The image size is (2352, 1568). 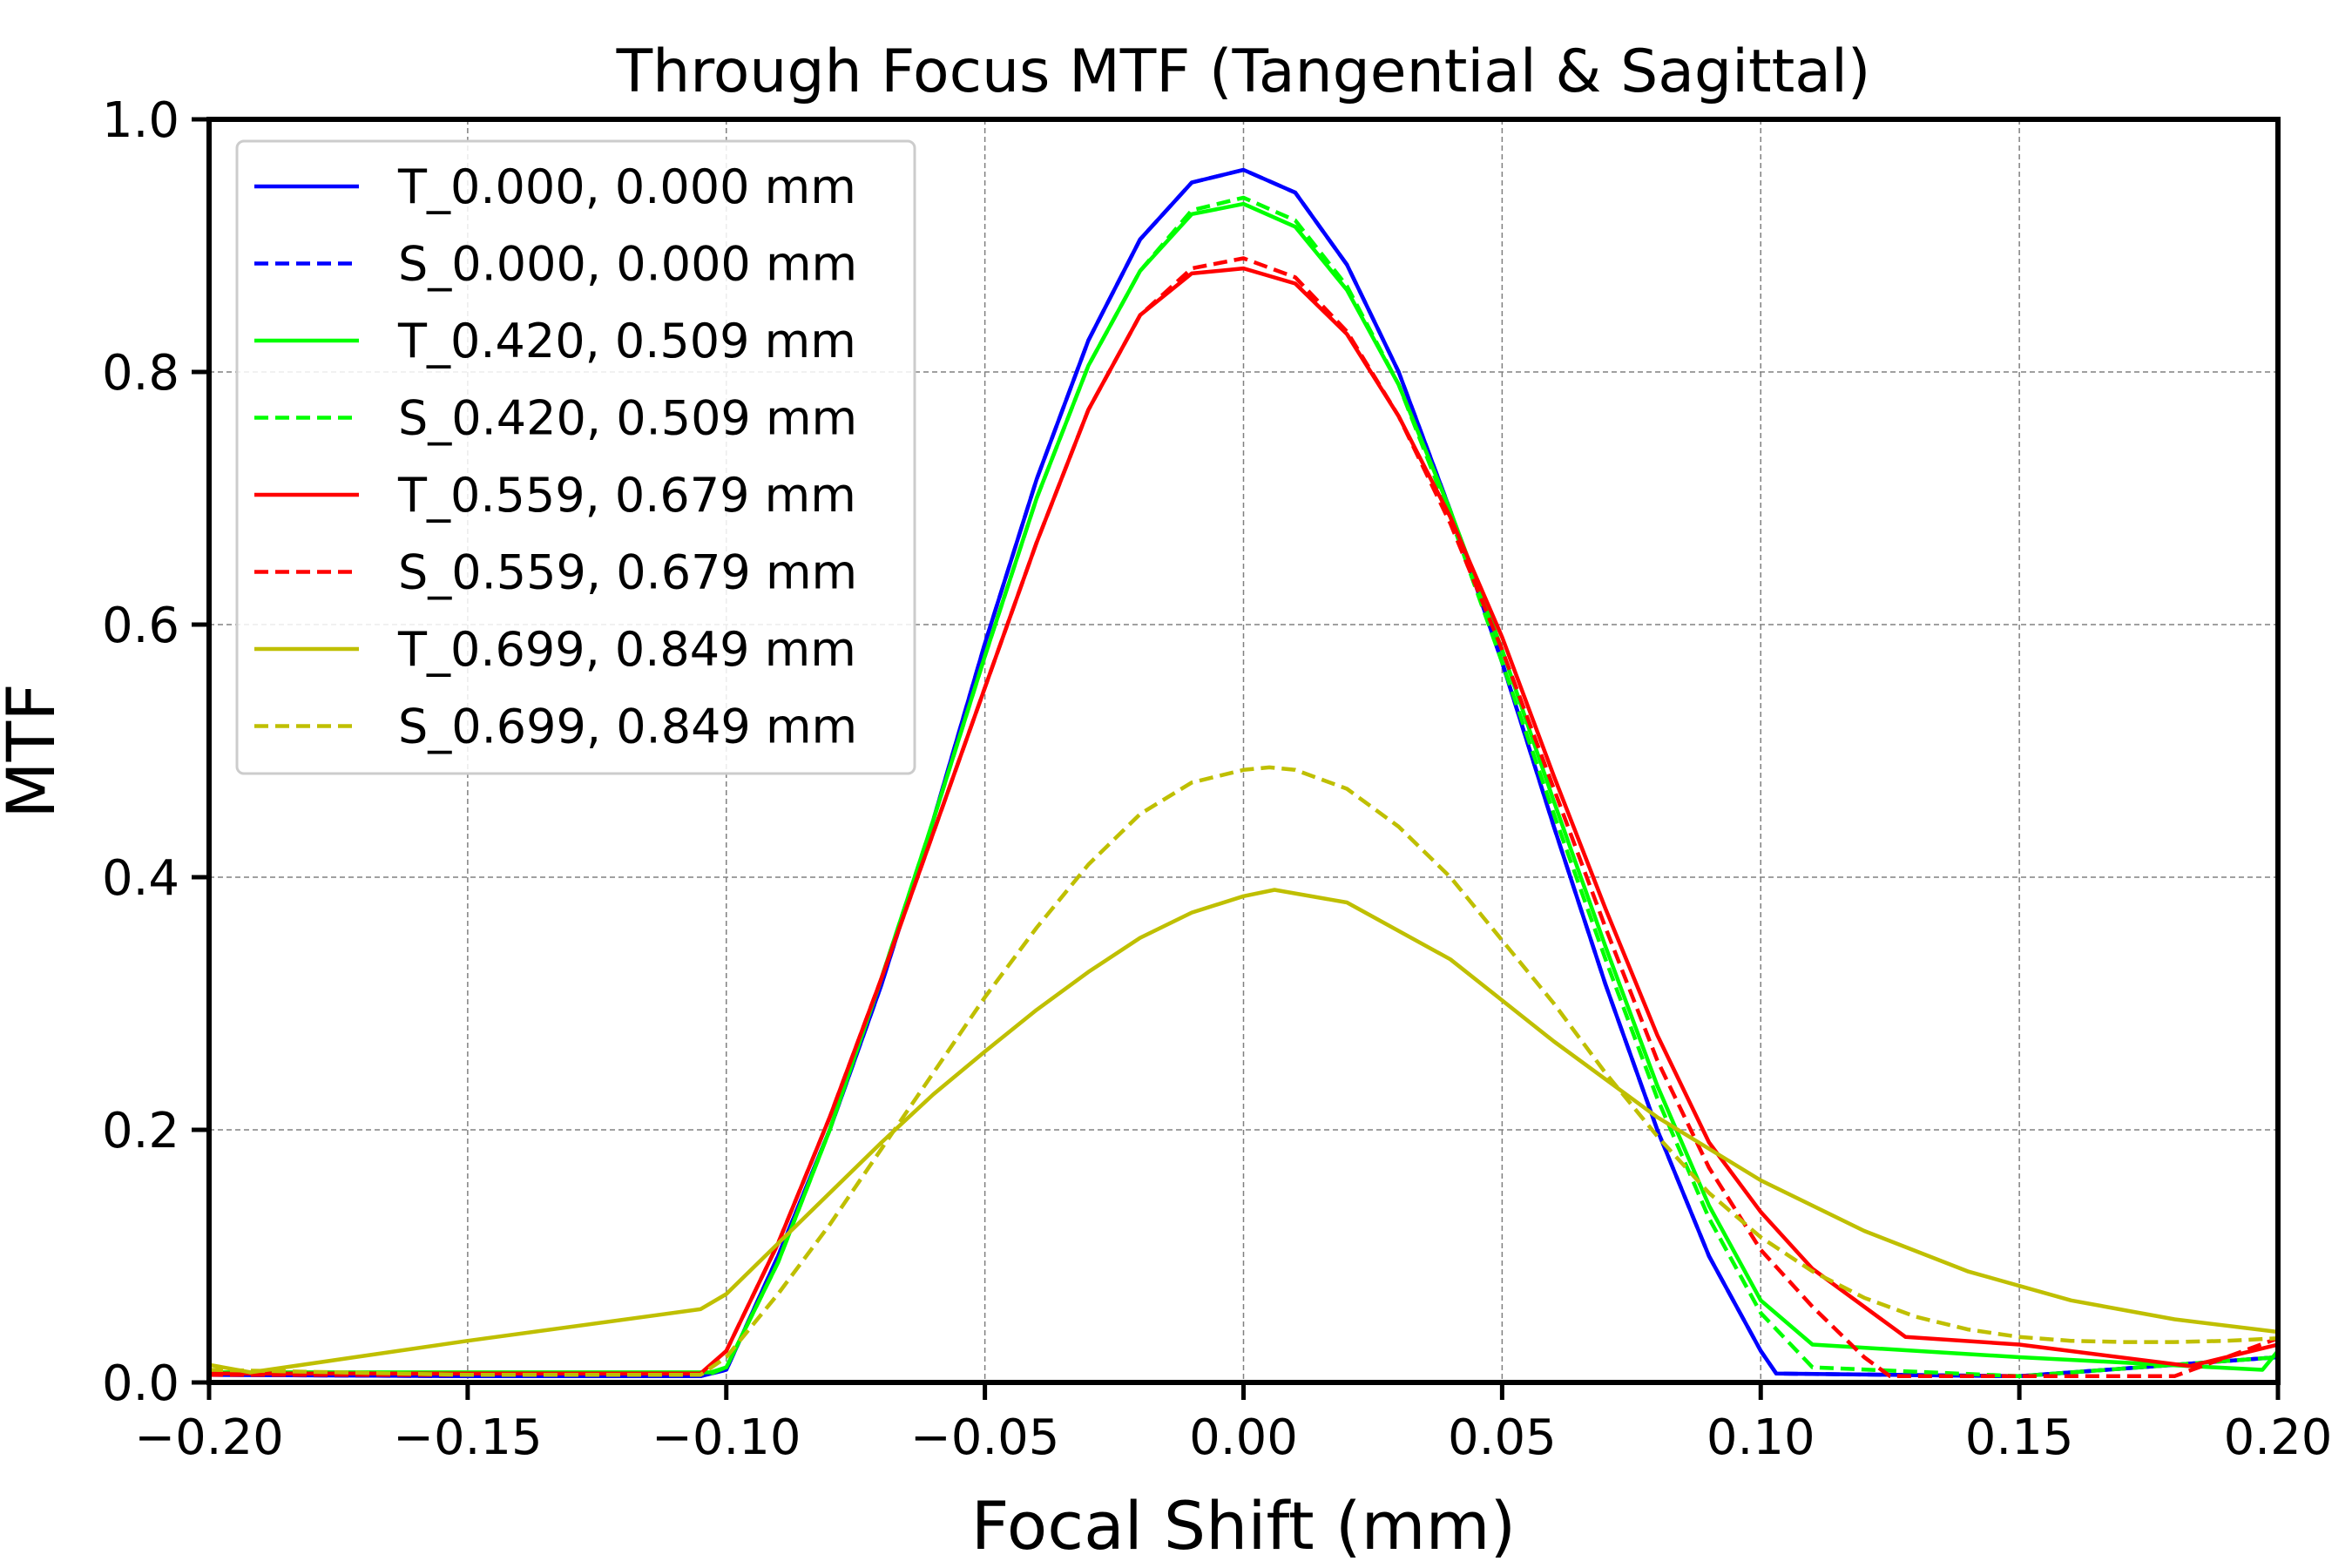 What do you see at coordinates (1502, 1438) in the screenshot?
I see `x-tick-label: 0.05` at bounding box center [1502, 1438].